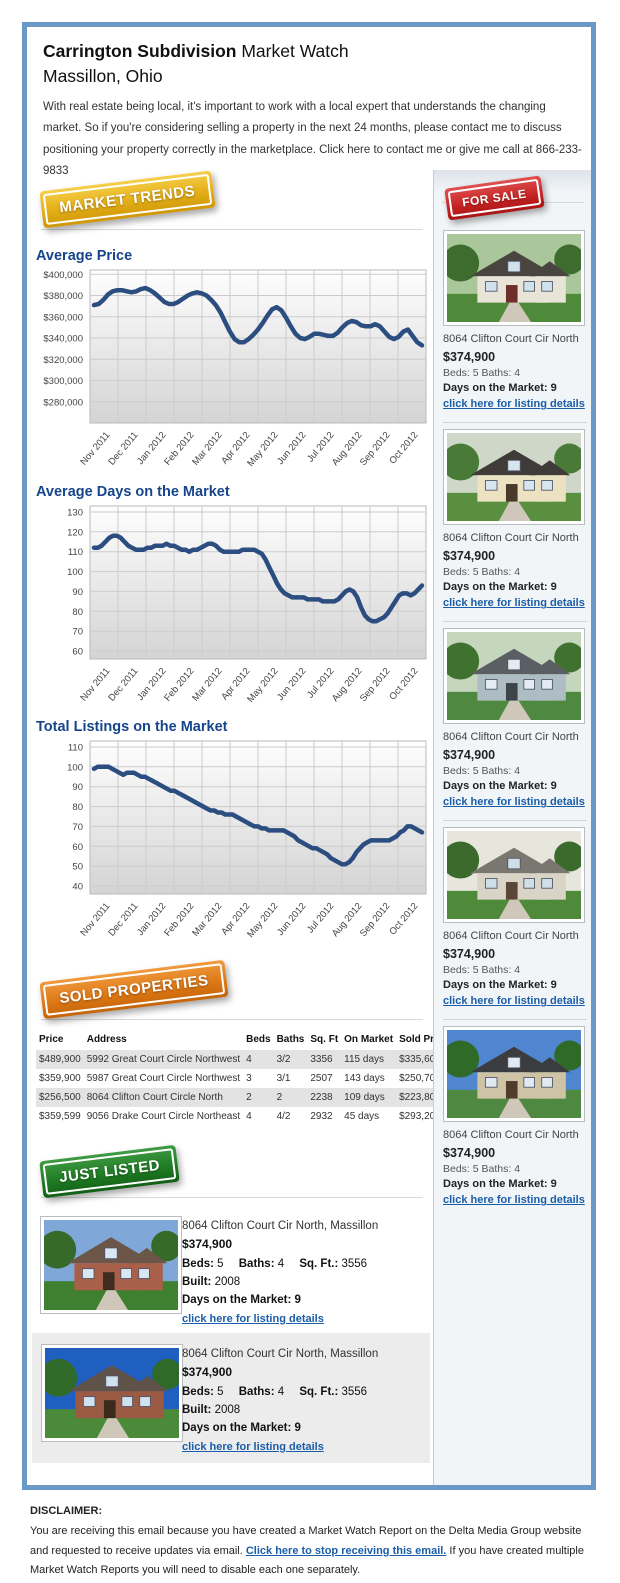 This screenshot has height=1583, width=620. I want to click on svg-text: Jun 2012, so click(292, 684).